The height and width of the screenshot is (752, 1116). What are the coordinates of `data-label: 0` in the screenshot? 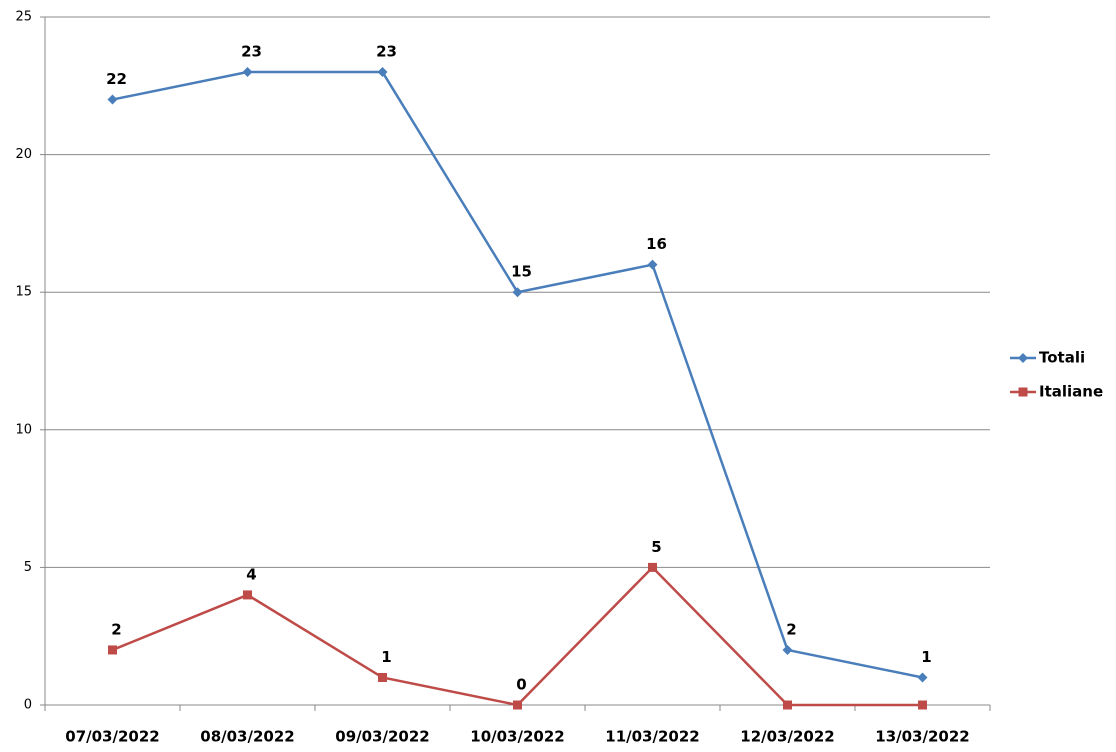 It's located at (521, 685).